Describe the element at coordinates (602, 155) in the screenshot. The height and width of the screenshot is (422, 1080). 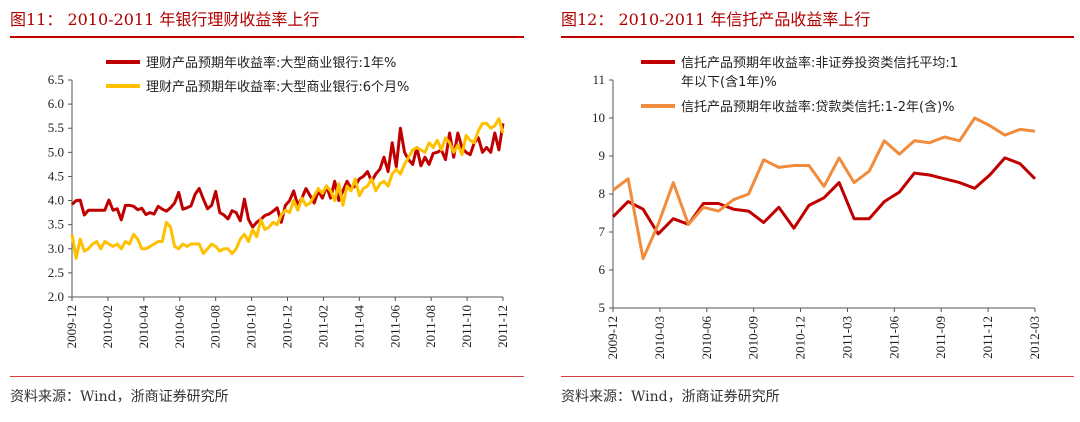
I see `y-tick-label: 9` at that location.